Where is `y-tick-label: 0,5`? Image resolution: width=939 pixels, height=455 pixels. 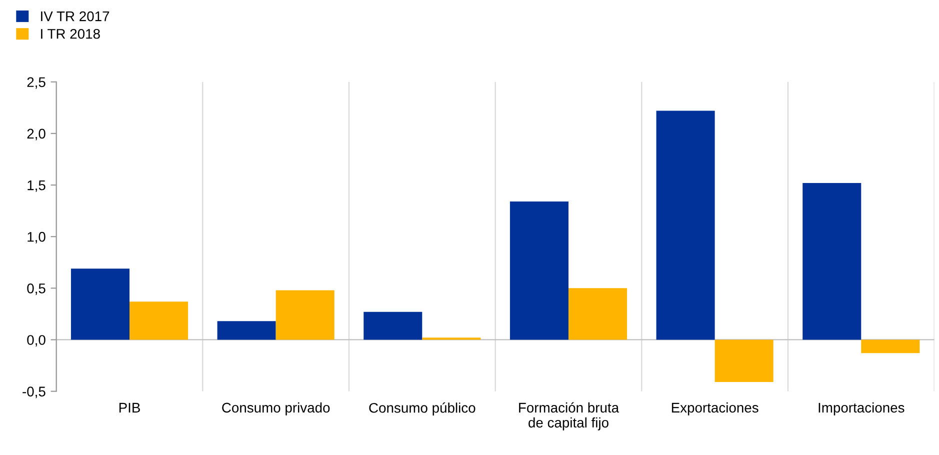 y-tick-label: 0,5 is located at coordinates (36, 289).